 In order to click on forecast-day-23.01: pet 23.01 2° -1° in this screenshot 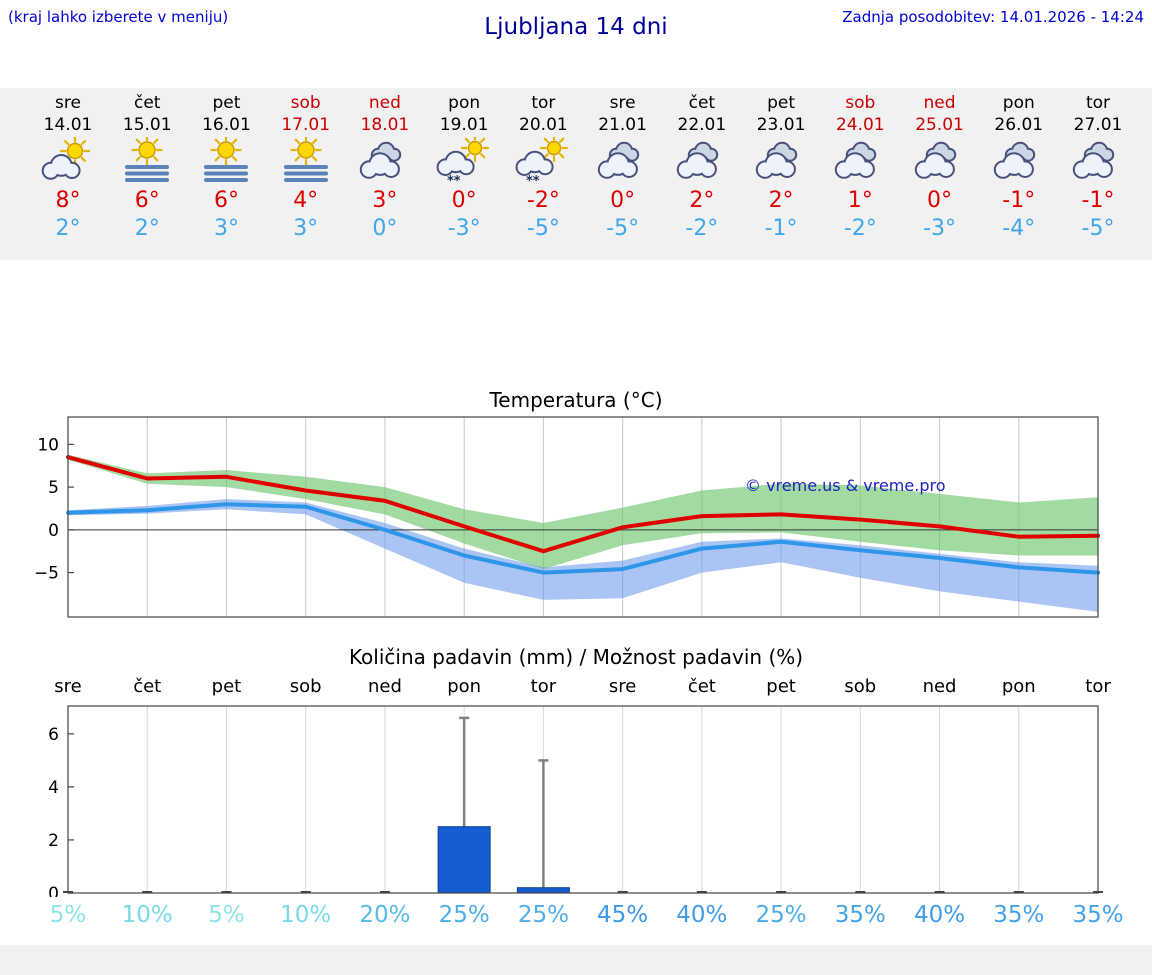, I will do `click(781, 165)`.